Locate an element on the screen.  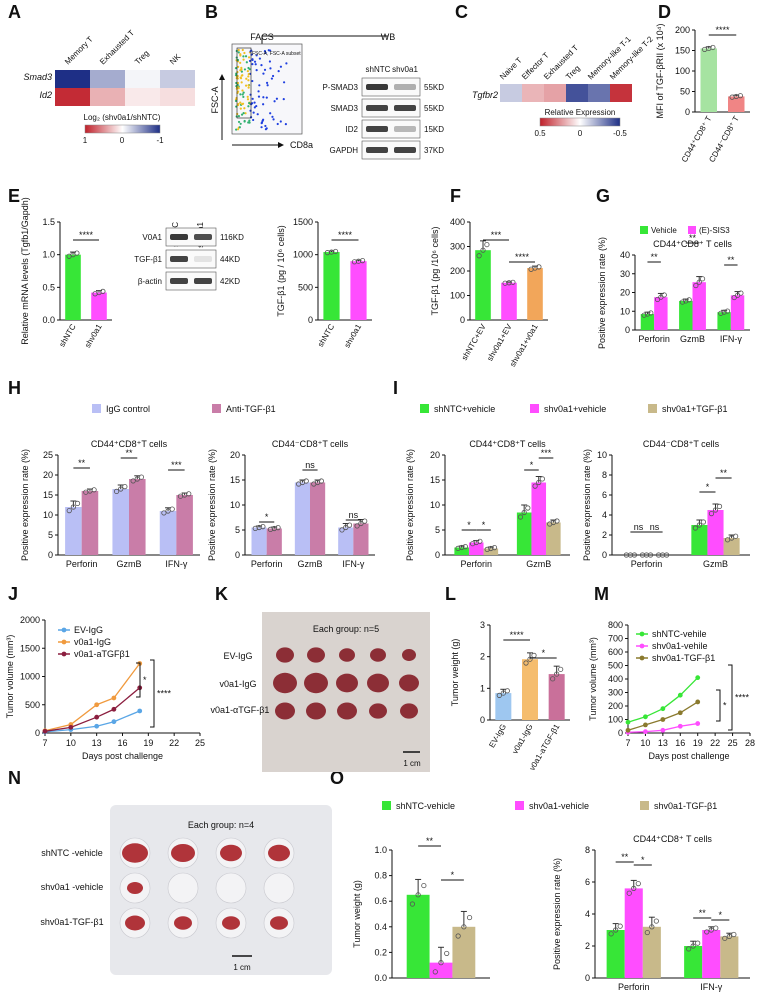
blot-band-label: TGF-β1 is located at coordinates (148, 259).